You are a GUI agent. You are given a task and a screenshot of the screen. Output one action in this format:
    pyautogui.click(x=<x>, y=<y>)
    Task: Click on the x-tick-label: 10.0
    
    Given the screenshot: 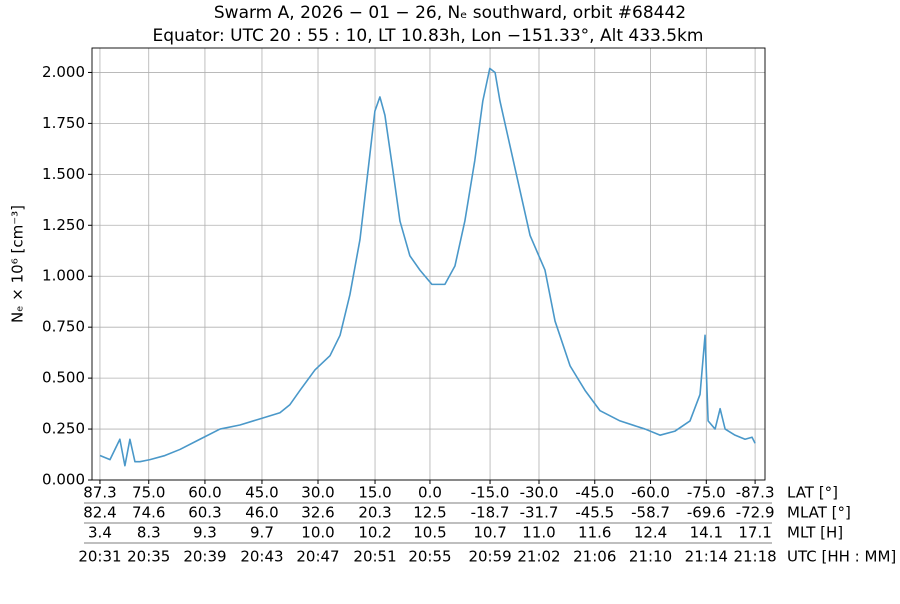 What is the action you would take?
    pyautogui.click(x=317, y=533)
    